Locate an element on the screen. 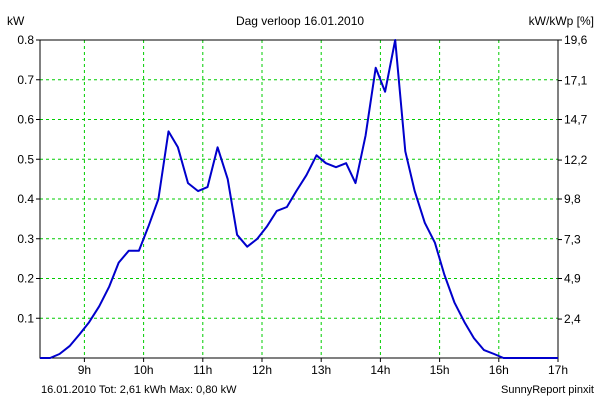 This screenshot has height=405, width=600. y-tick-label: 0.3 is located at coordinates (25, 239).